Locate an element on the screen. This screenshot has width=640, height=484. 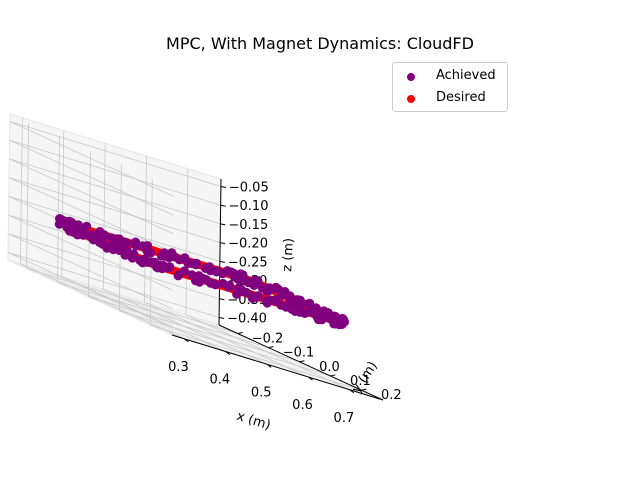
z-tick-label: −0.15 is located at coordinates (248, 225).